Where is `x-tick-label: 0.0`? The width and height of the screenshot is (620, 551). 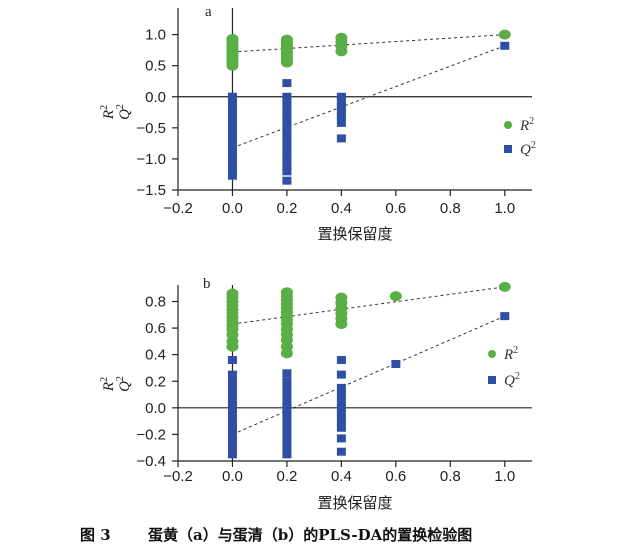 x-tick-label: 0.0 is located at coordinates (232, 208).